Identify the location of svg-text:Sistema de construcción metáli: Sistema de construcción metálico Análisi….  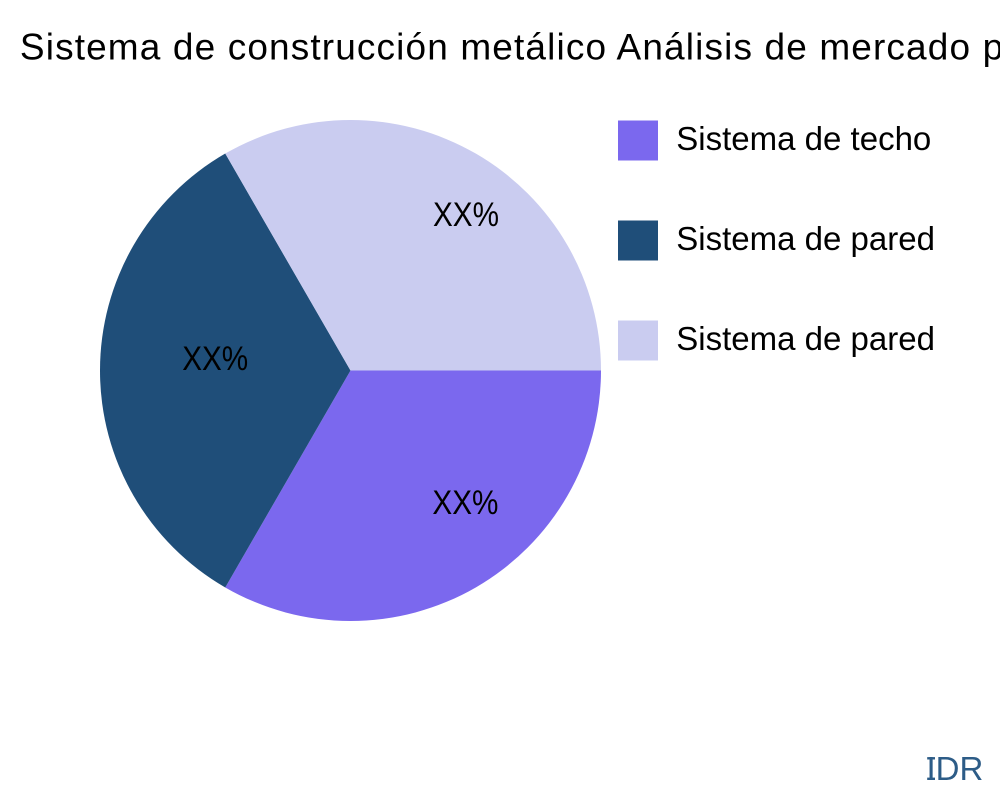
(510, 47).